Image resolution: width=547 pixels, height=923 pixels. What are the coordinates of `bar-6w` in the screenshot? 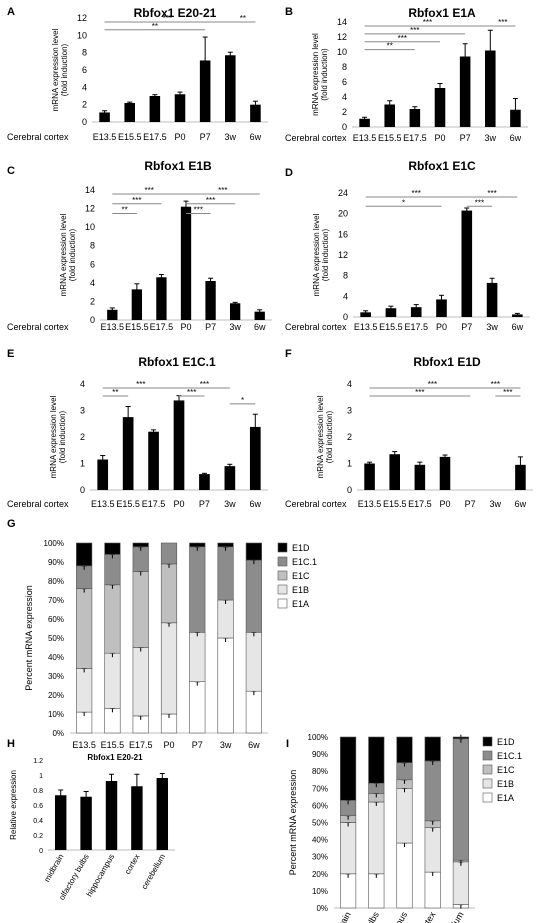 It's located at (255, 113).